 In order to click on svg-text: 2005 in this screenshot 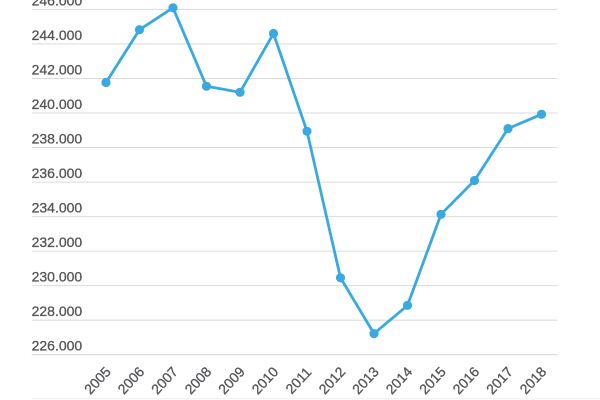, I will do `click(97, 380)`.